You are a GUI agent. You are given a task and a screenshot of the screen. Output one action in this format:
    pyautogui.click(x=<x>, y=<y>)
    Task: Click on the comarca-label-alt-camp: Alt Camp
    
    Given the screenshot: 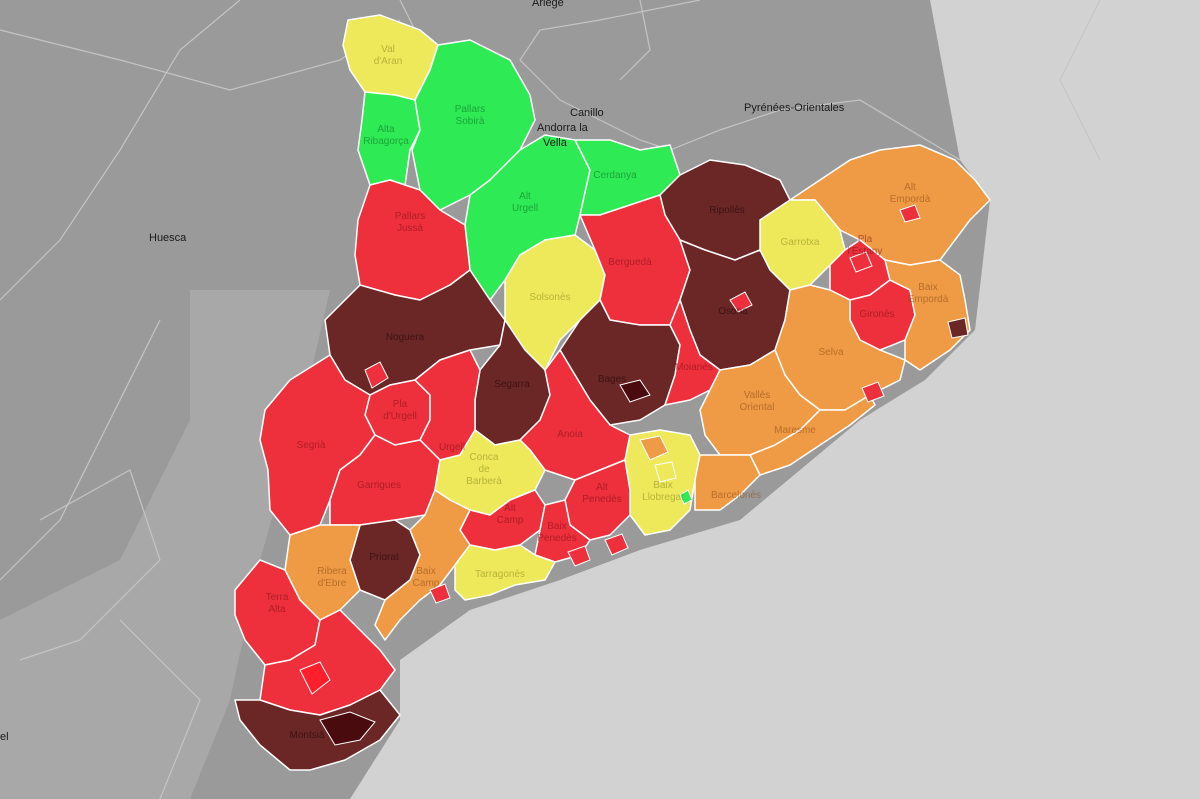 What is the action you would take?
    pyautogui.click(x=510, y=514)
    